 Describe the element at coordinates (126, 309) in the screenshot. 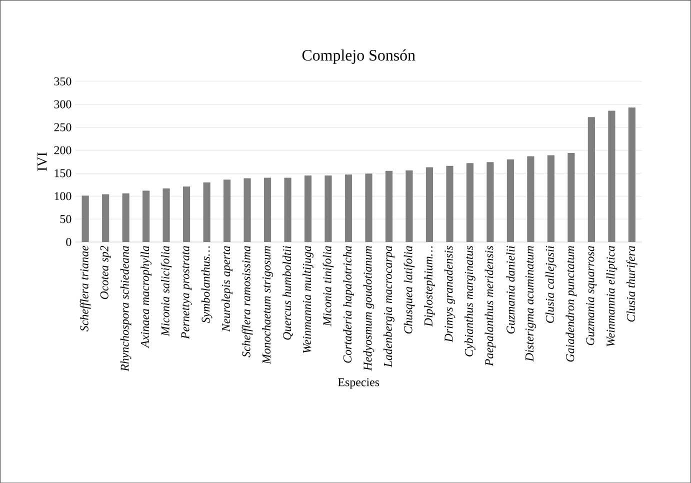

I see `x-tick-label: Rhynchospora schiedeana` at that location.